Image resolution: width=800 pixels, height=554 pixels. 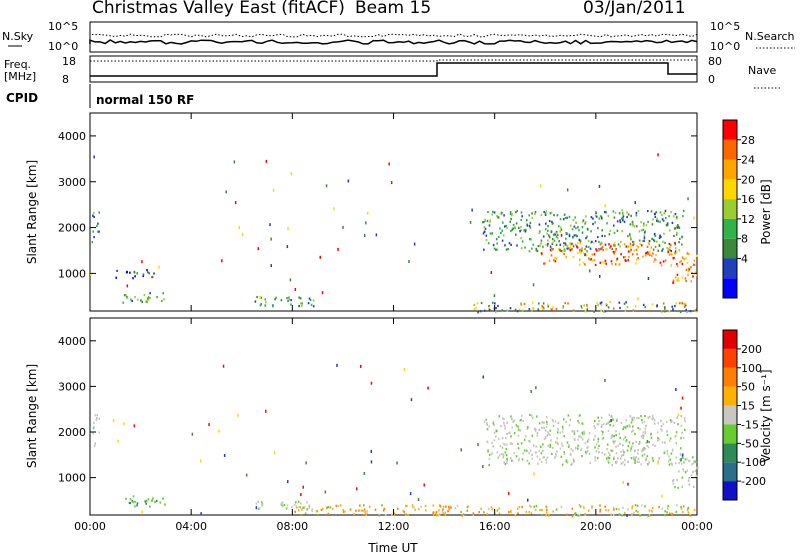 I want to click on nsky-tick-bottom: 10^0, so click(x=63, y=46).